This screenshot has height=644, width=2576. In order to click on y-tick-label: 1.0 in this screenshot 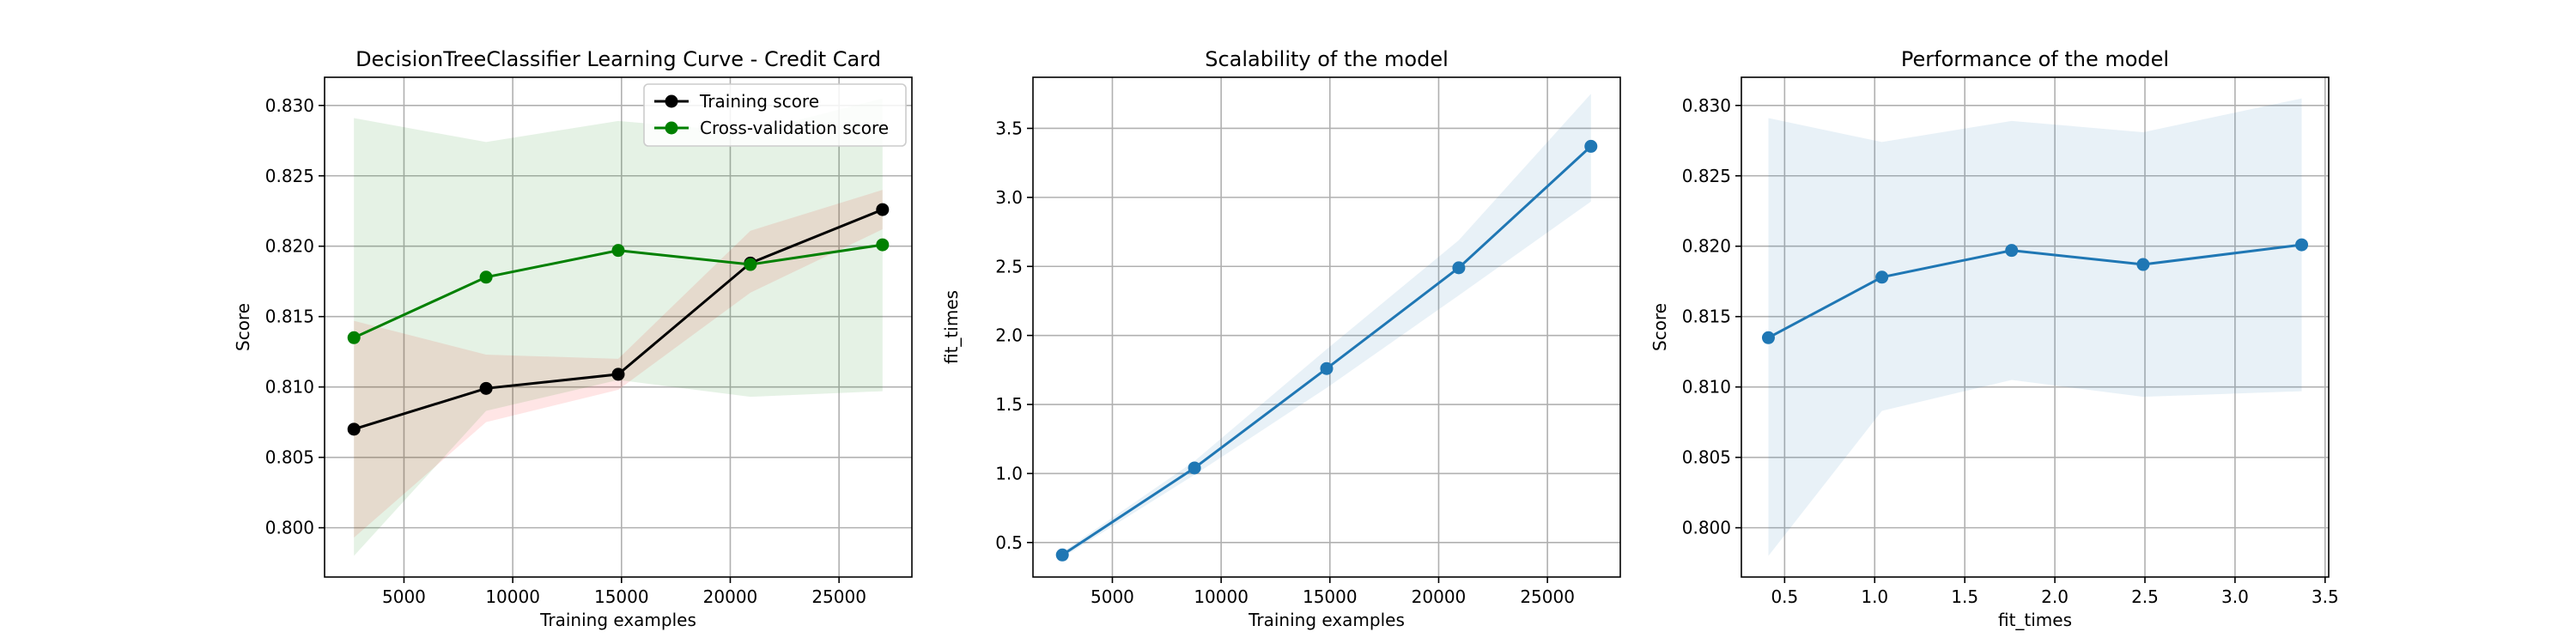, I will do `click(1009, 473)`.